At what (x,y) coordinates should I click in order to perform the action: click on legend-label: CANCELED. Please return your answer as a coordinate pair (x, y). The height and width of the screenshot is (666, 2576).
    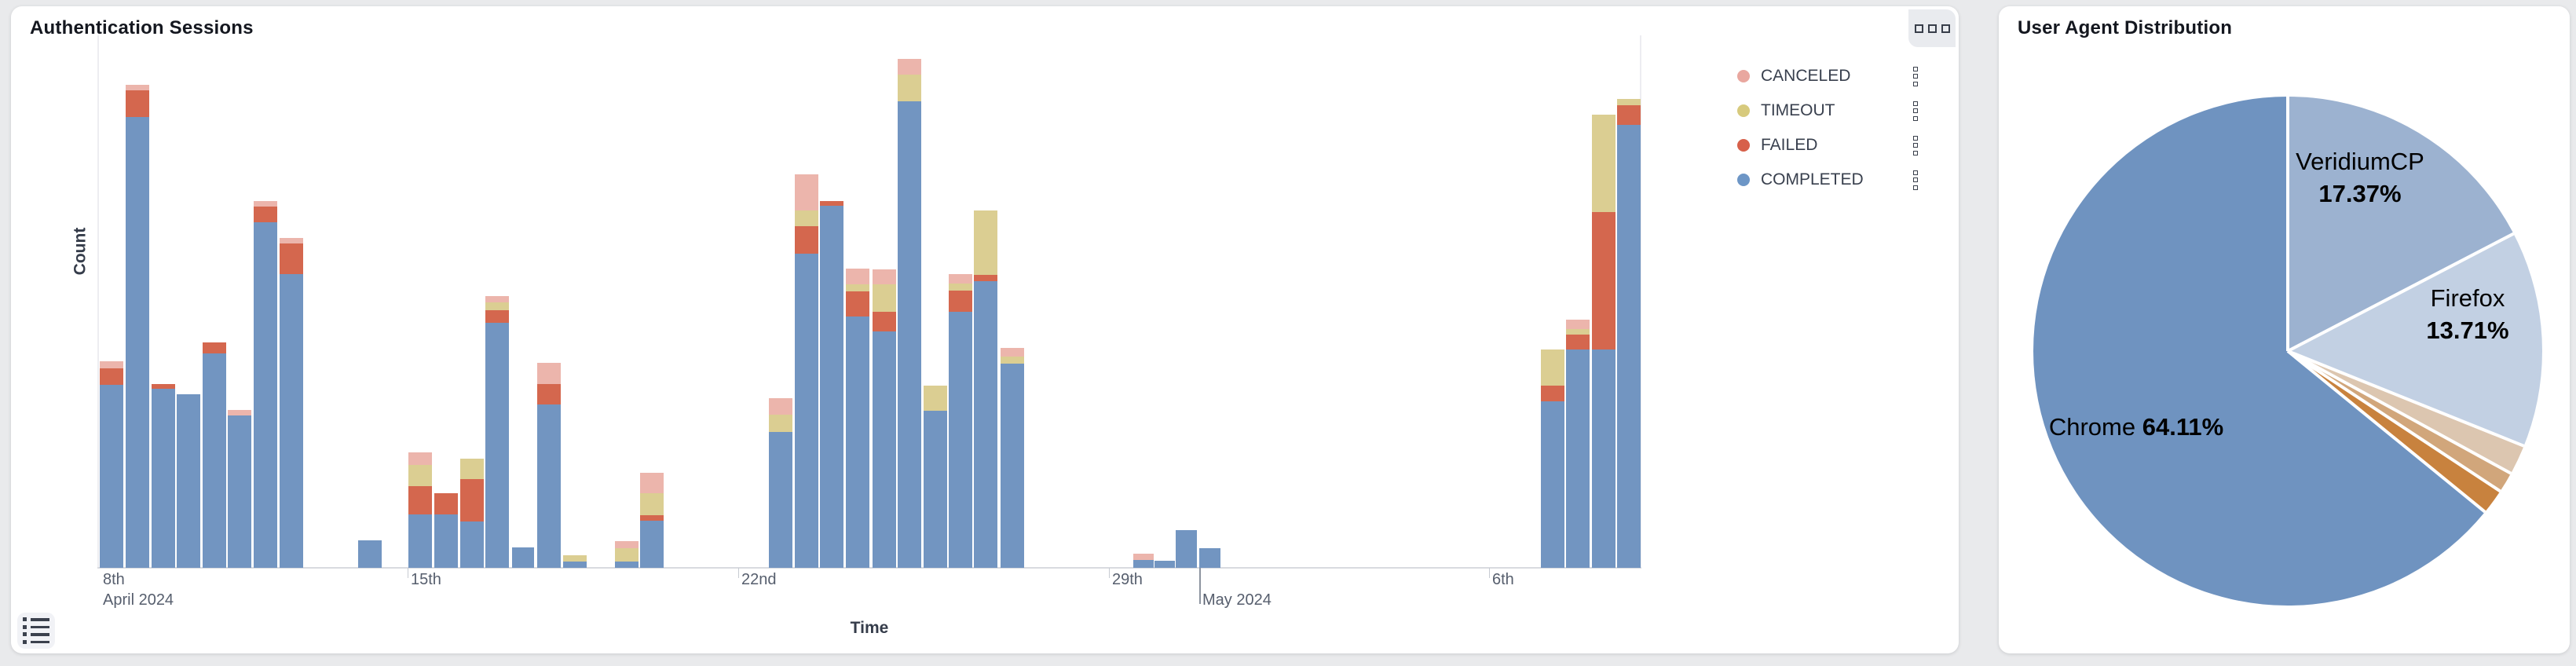
    Looking at the image, I should click on (1806, 76).